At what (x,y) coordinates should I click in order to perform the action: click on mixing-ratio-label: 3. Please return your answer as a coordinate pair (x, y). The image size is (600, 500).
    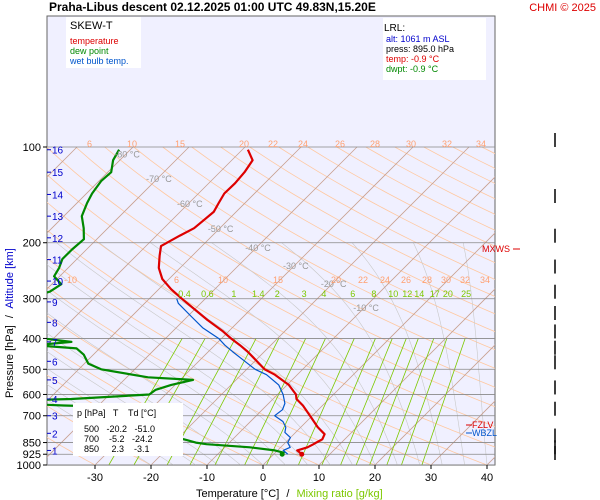
    Looking at the image, I should click on (304, 294).